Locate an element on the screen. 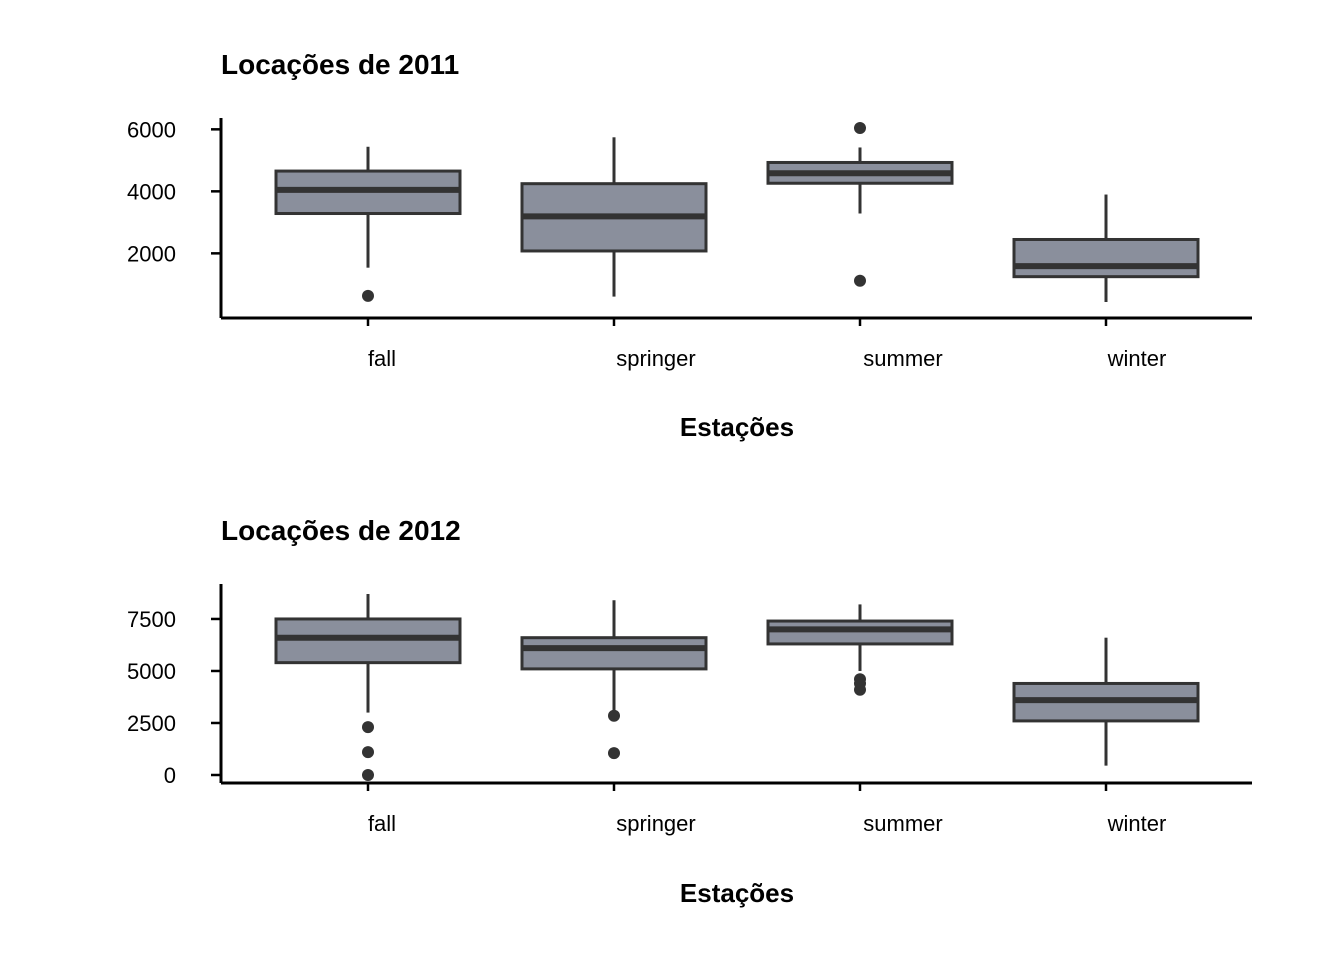 Image resolution: width=1344 pixels, height=960 pixels. y-tick-label: 7500 is located at coordinates (151, 619).